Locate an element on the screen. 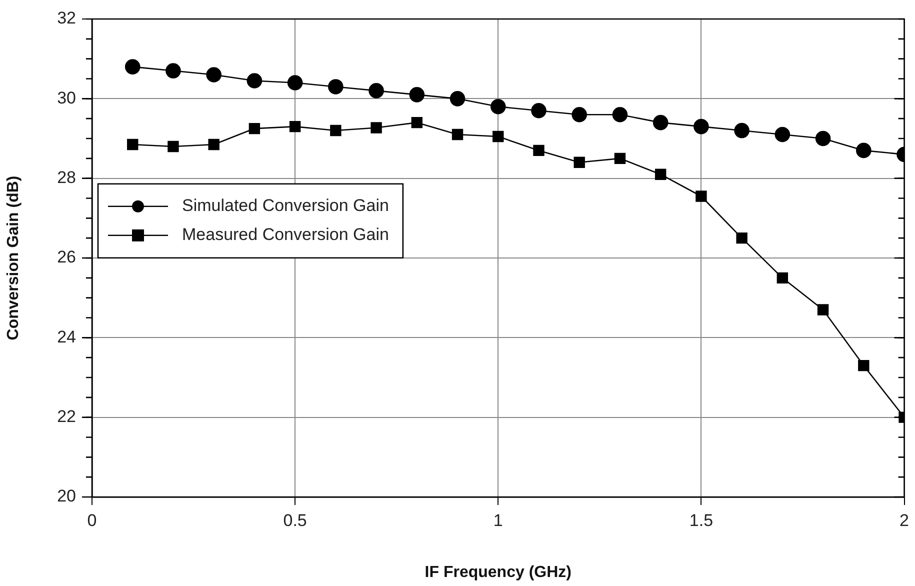 The height and width of the screenshot is (586, 915). y-tick-label: 22 is located at coordinates (66, 416).